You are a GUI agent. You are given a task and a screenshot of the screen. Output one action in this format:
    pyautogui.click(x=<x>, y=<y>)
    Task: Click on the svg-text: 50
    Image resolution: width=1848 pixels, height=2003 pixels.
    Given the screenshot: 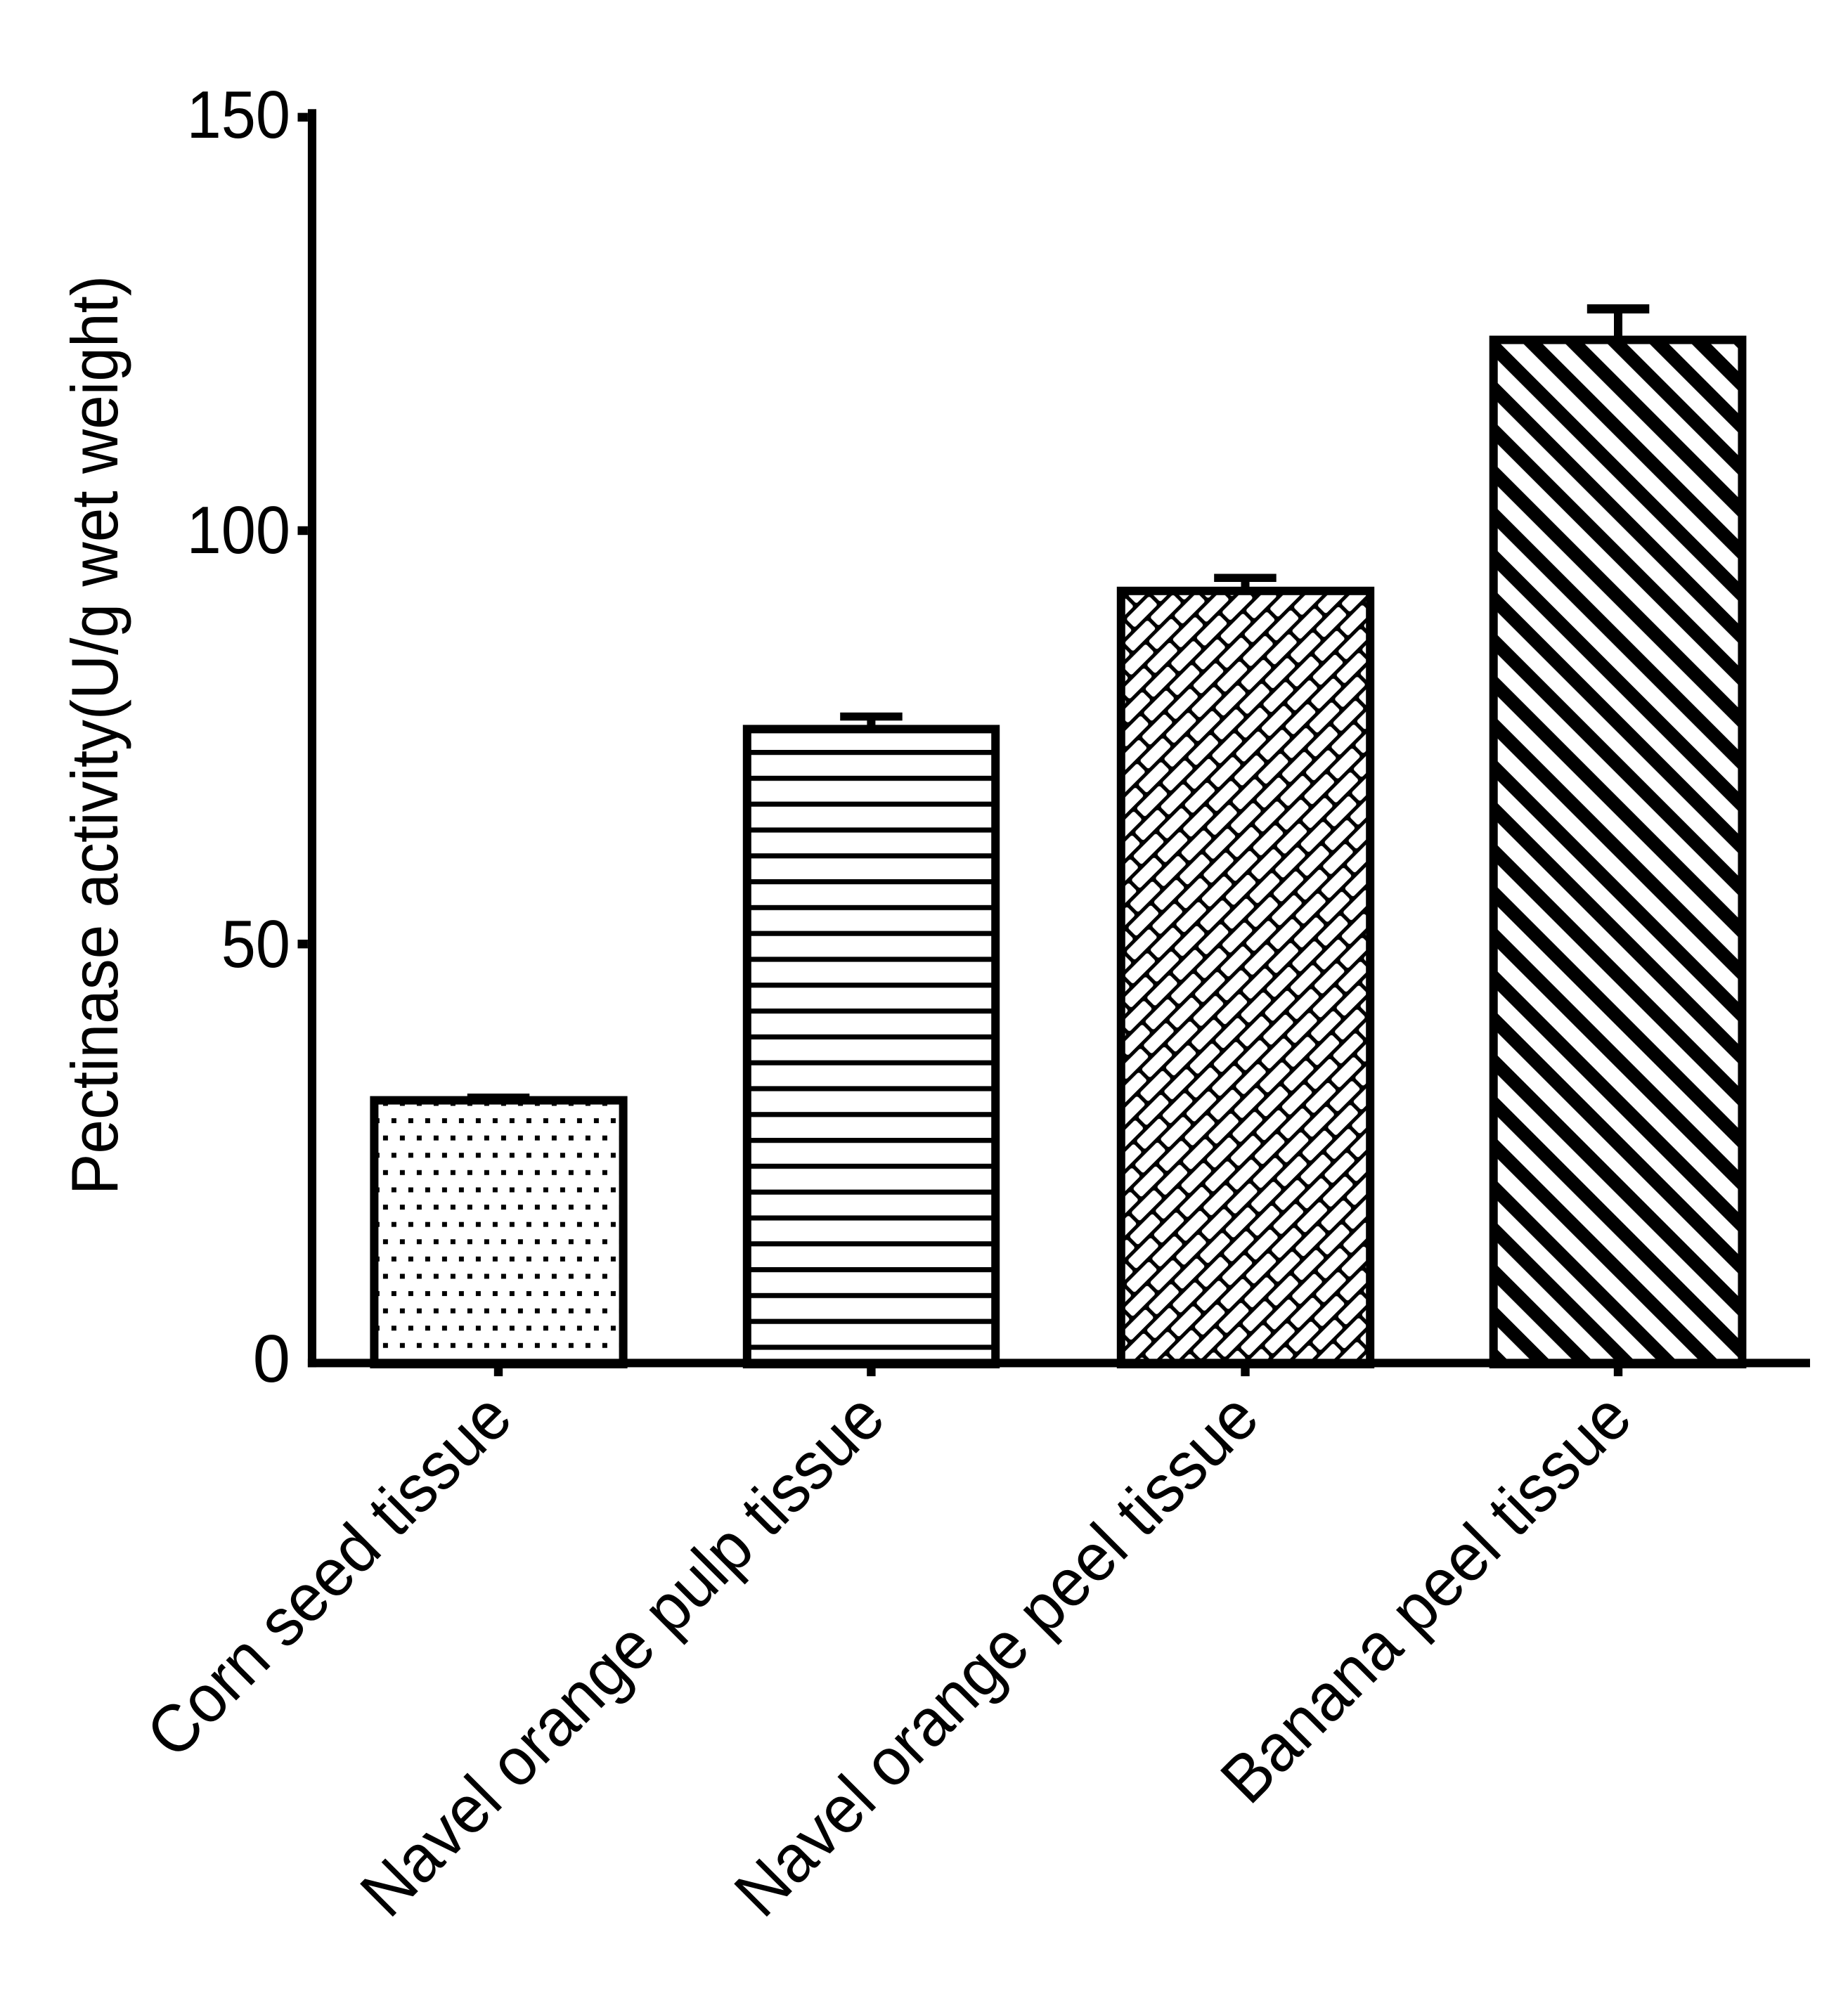 What is the action you would take?
    pyautogui.click(x=255, y=945)
    